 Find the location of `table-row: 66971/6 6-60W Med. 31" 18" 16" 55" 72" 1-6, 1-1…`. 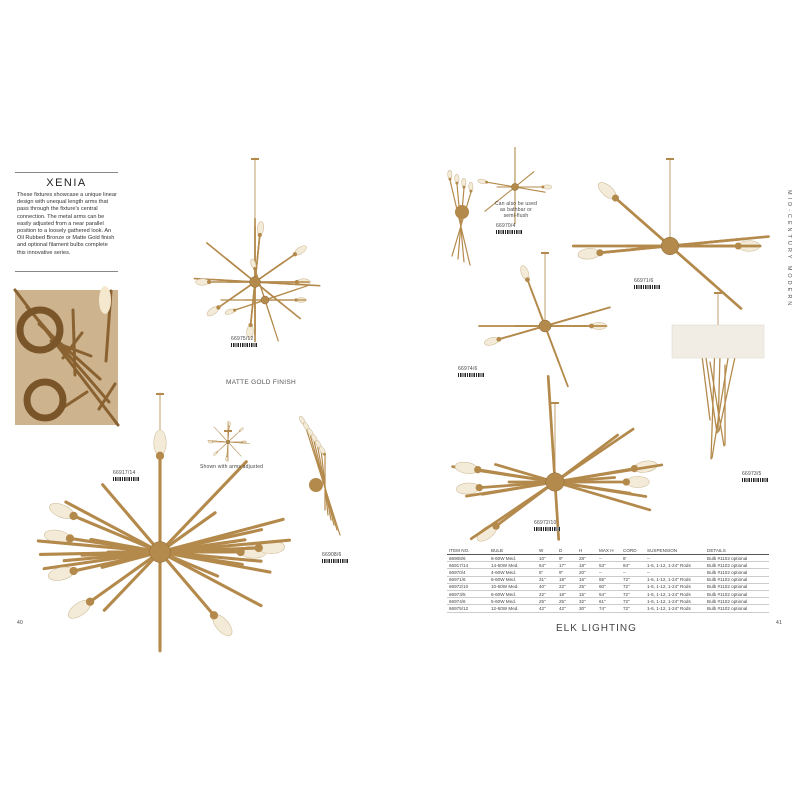

table-row: 66971/6 6-60W Med. 31" 18" 16" 55" 72" 1-6, 1-1… is located at coordinates (608, 580).